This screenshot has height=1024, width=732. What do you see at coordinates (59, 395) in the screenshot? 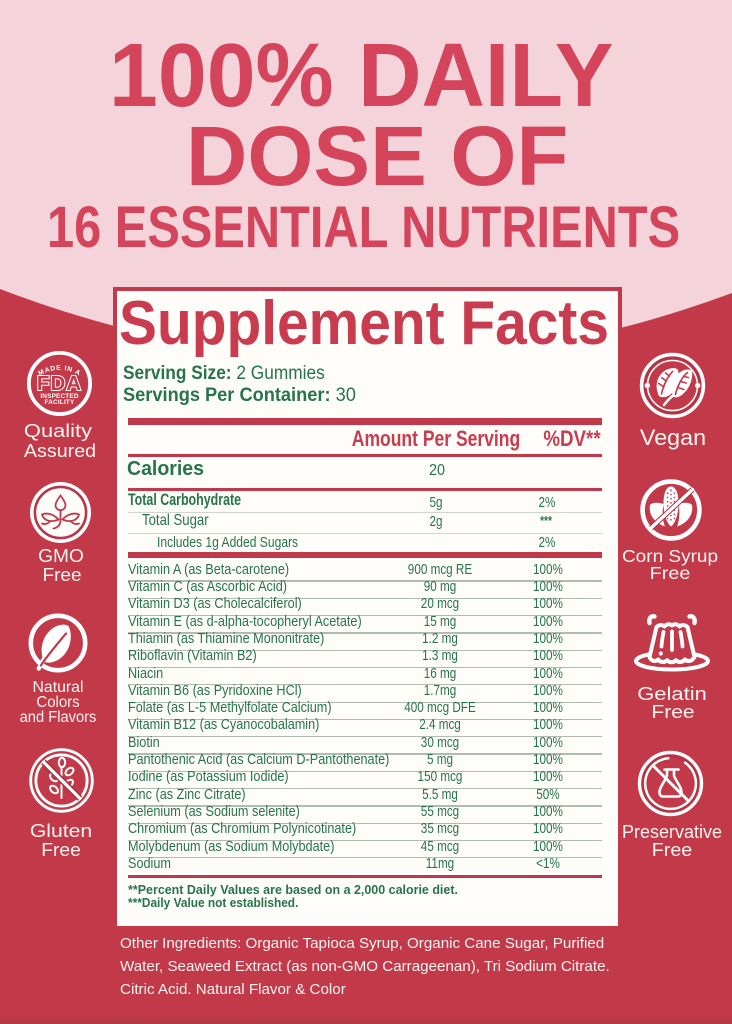
I see `svg-text: INSPECTED` at bounding box center [59, 395].